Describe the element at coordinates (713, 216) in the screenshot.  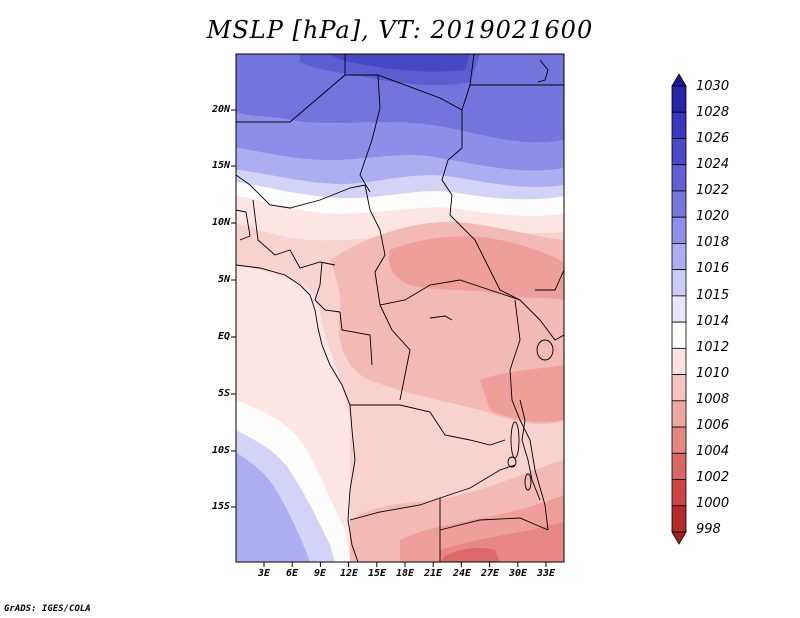
I see `colorbar-label: 1020` at that location.